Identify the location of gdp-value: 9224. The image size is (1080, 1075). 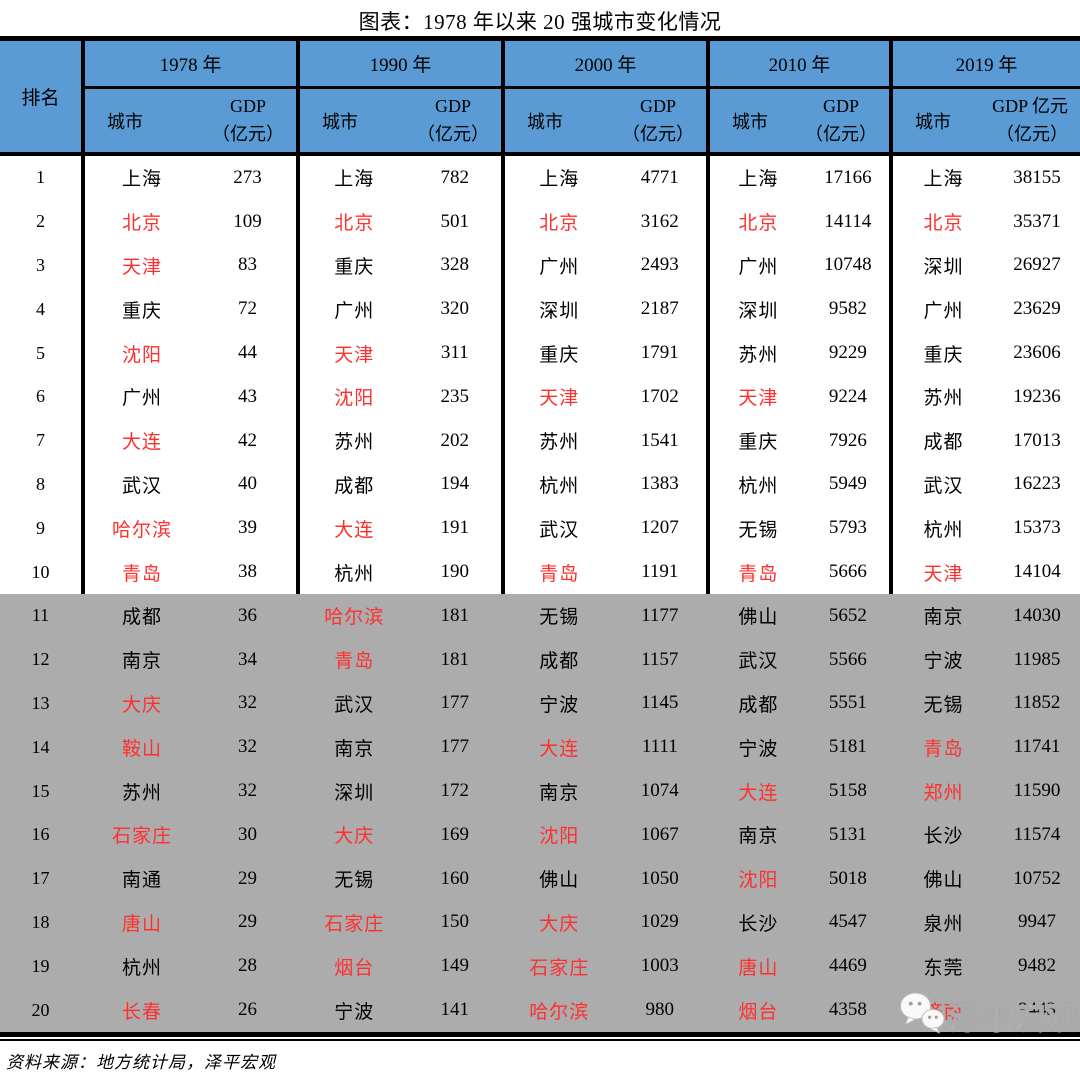
(847, 396).